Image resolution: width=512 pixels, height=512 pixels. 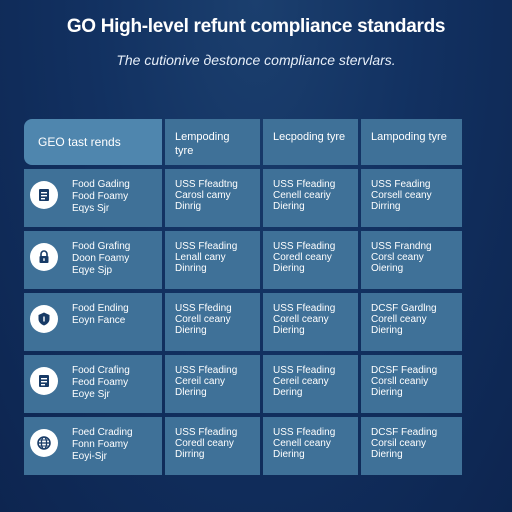 I want to click on header-cell-col3: Lampoding tyre, so click(x=411, y=142).